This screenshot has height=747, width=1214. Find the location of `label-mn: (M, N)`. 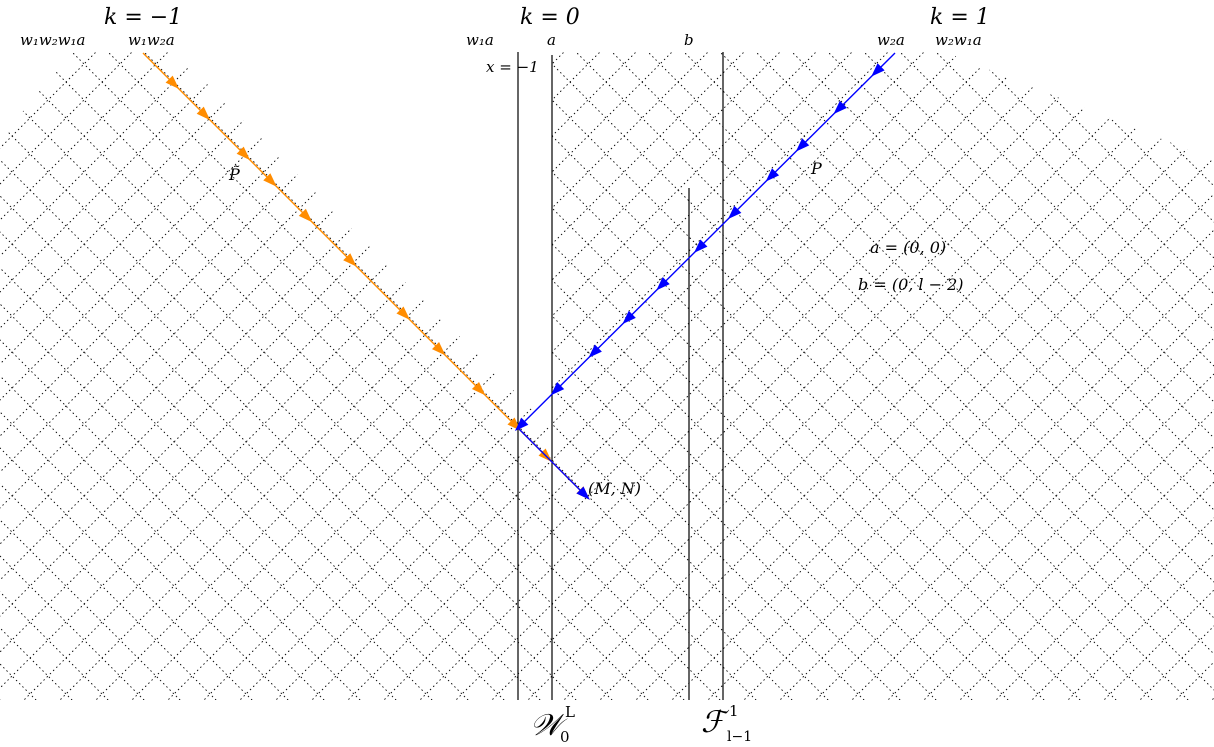

label-mn: (M, N) is located at coordinates (614, 488).